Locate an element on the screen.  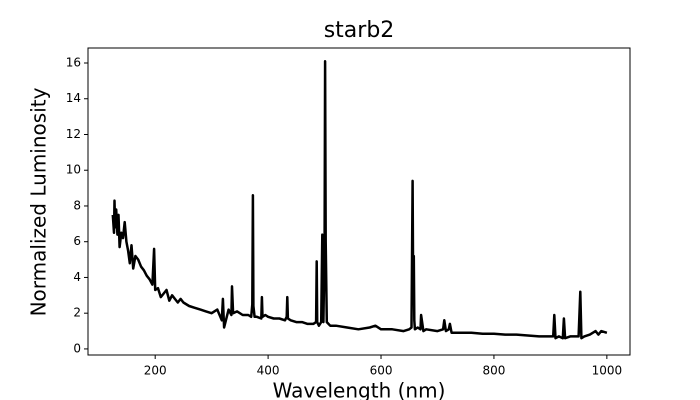
y-tick-label: 8 is located at coordinates (77, 205).